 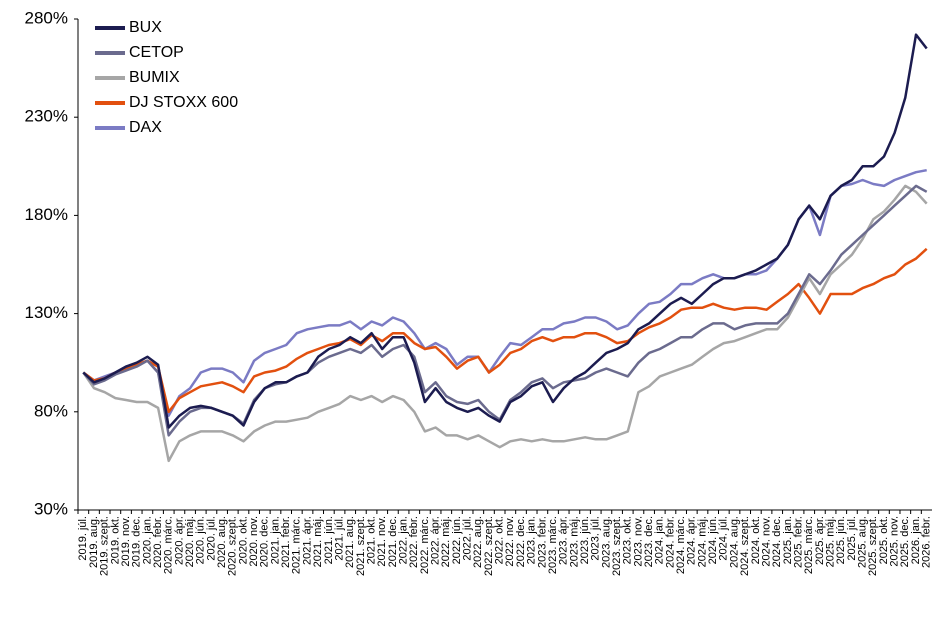 What do you see at coordinates (254, 541) in the screenshot?
I see `x-tick-label: 2020. nov.` at bounding box center [254, 541].